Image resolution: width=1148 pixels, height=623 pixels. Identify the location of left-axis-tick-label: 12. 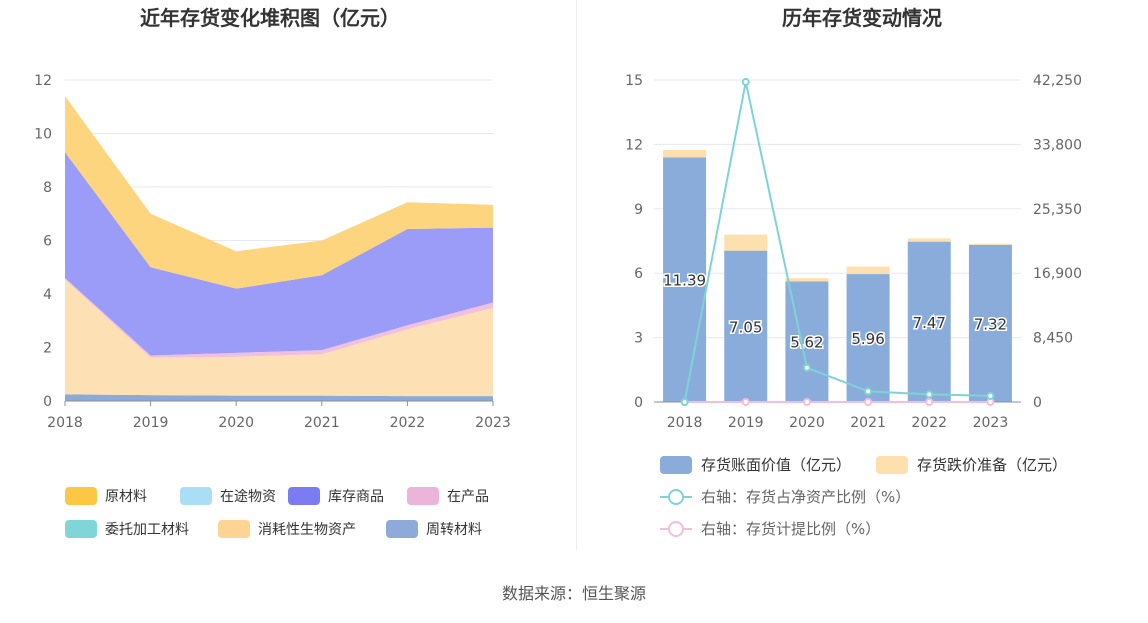
(634, 145).